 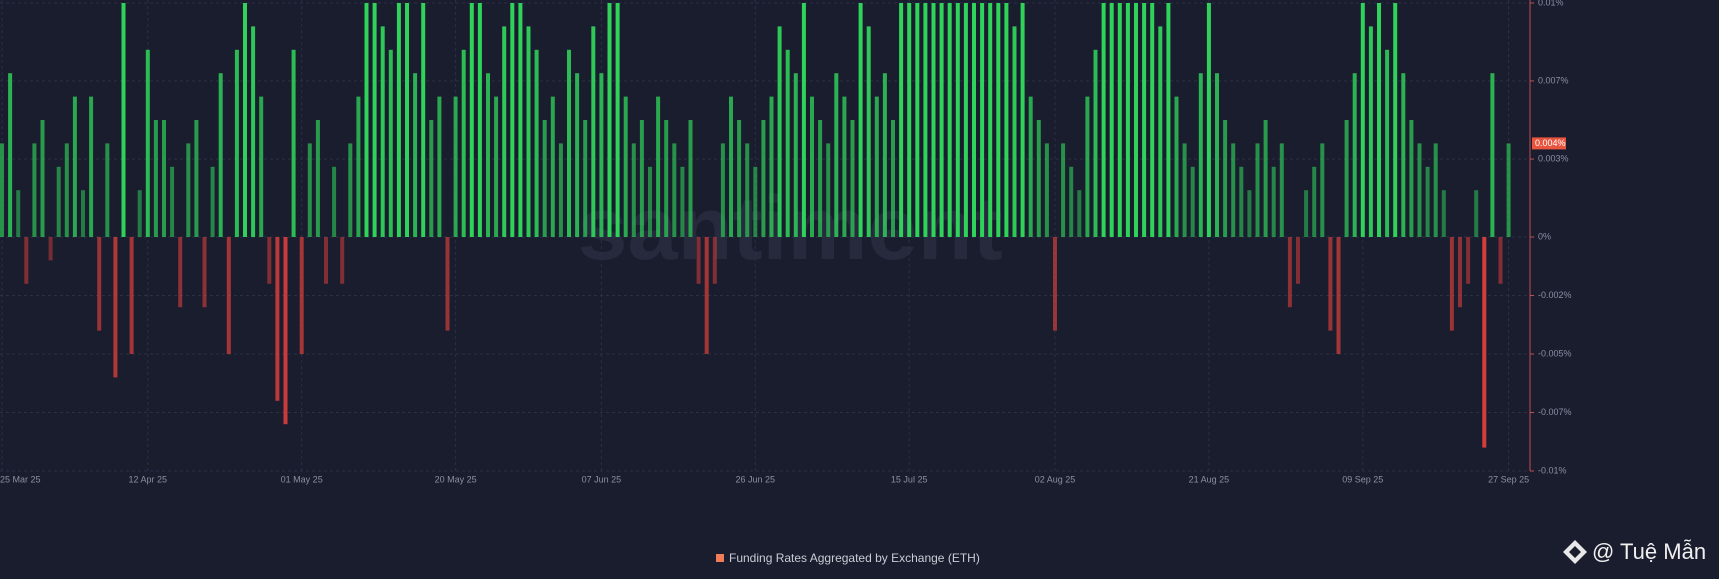 I want to click on x-tick-label: 21 Aug 25, so click(x=1209, y=479).